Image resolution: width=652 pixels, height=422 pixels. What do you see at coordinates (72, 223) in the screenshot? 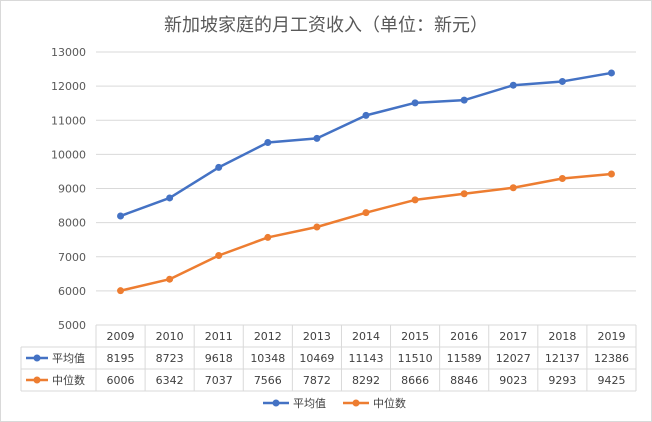
I see `y-tick-label: 8000` at bounding box center [72, 223].